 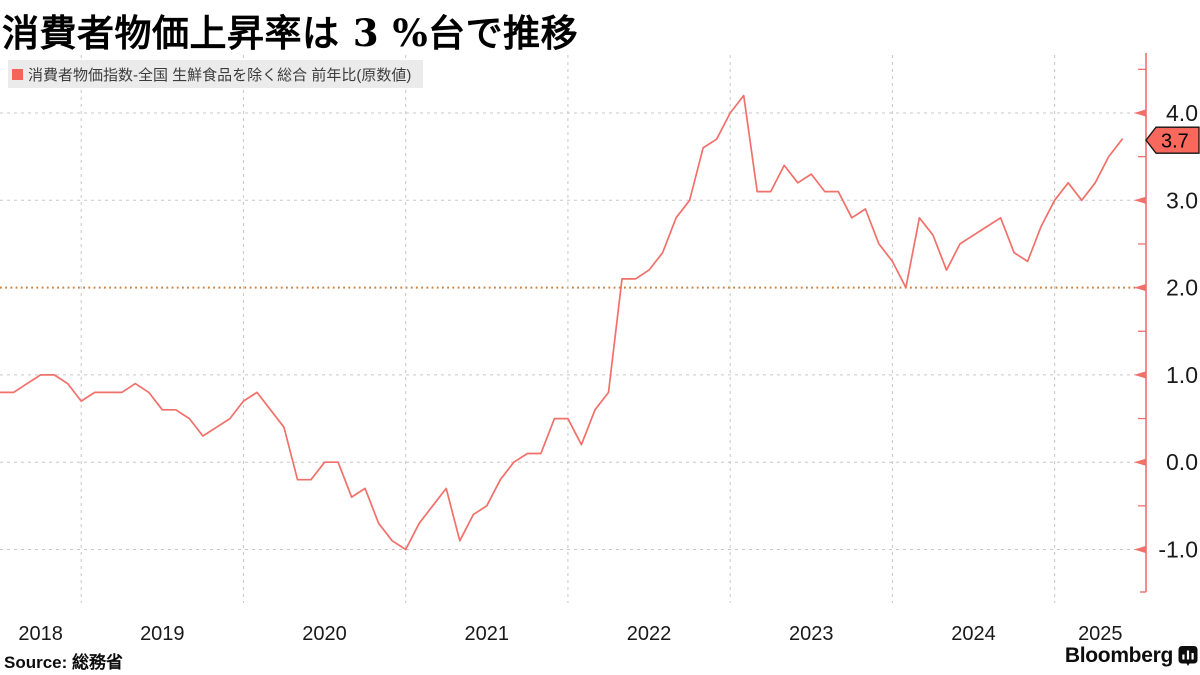 I want to click on x-tick-label-2022: 2022, so click(x=649, y=634).